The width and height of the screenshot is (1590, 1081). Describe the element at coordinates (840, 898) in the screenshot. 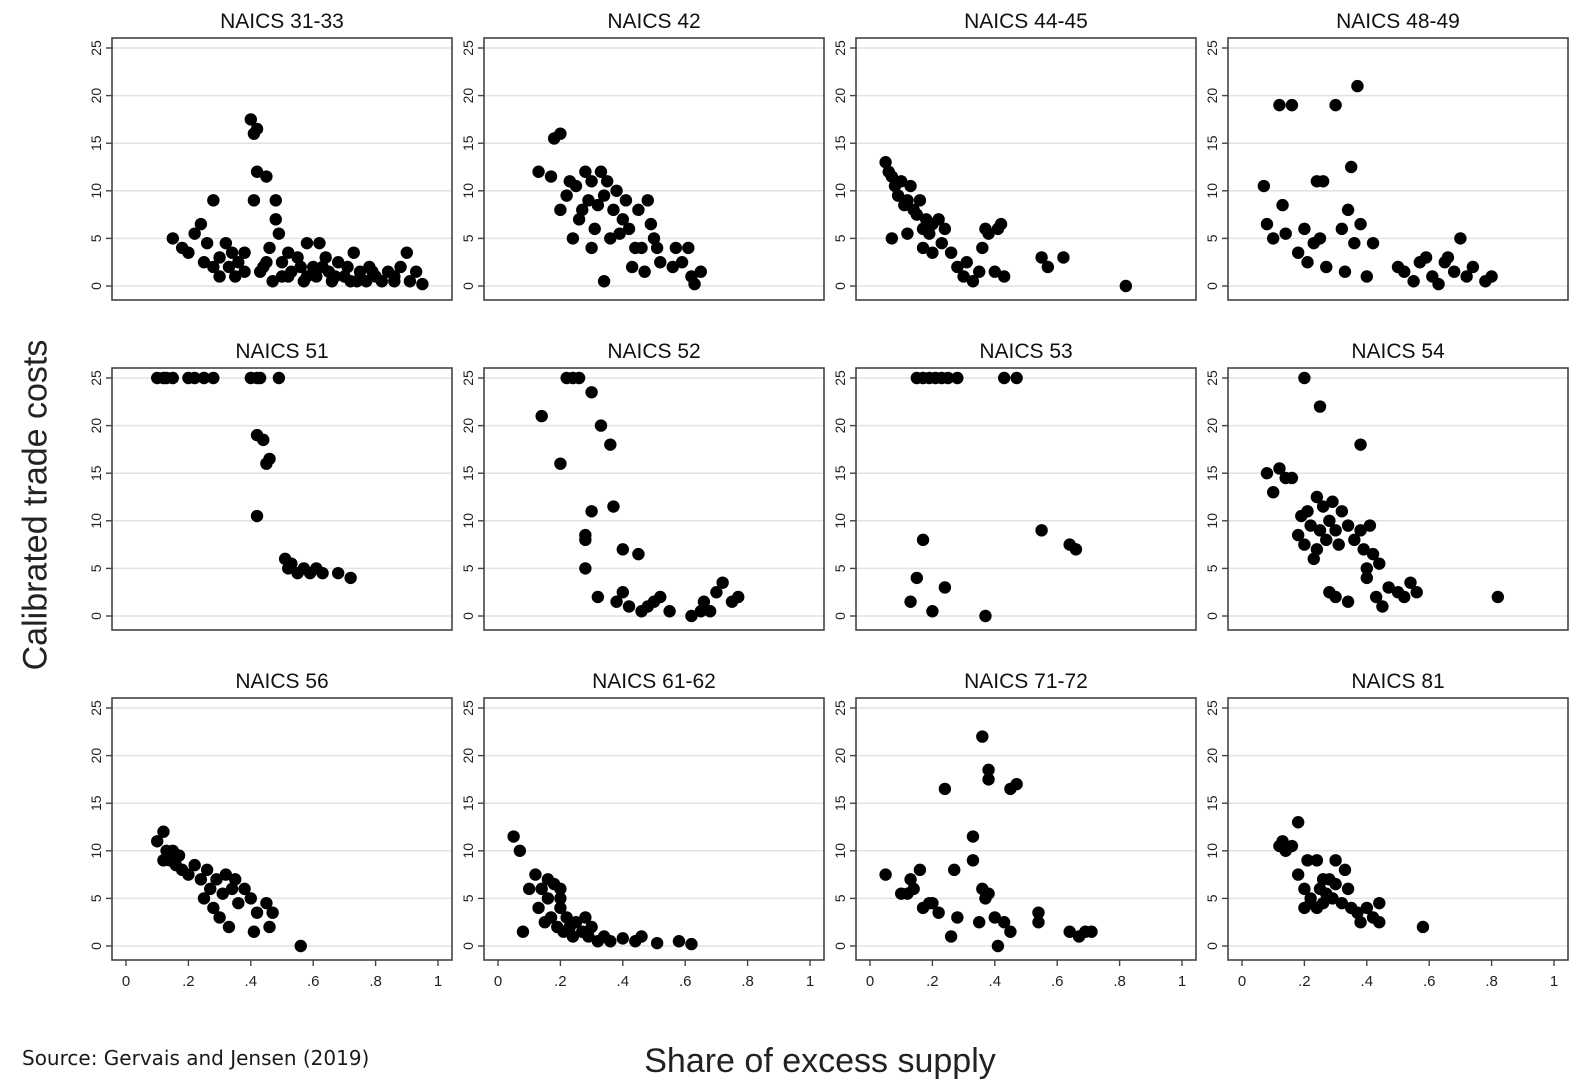

I see `y-tick-label: 5` at that location.